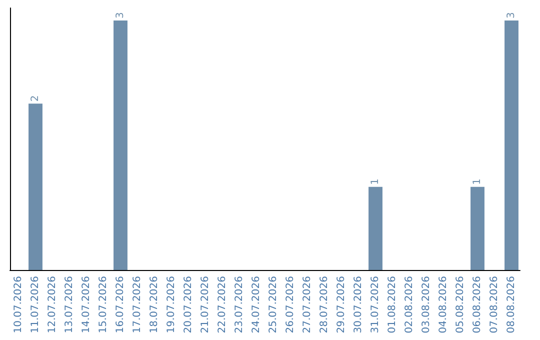  I want to click on x-tick-label: 21.07.2026, so click(205, 305).